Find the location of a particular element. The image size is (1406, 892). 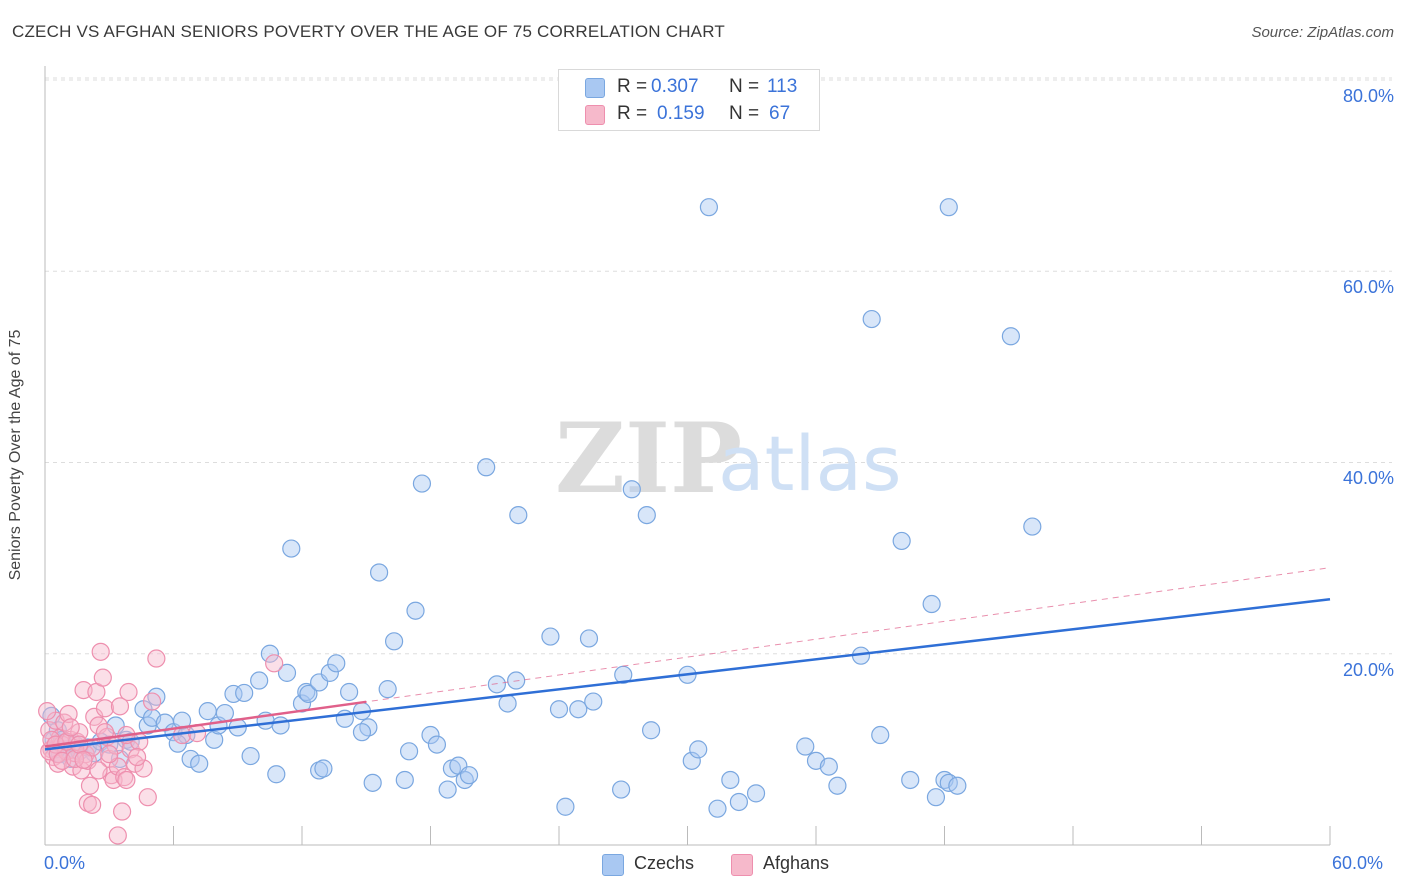

afghan-legend-icon is located at coordinates (742, 865).